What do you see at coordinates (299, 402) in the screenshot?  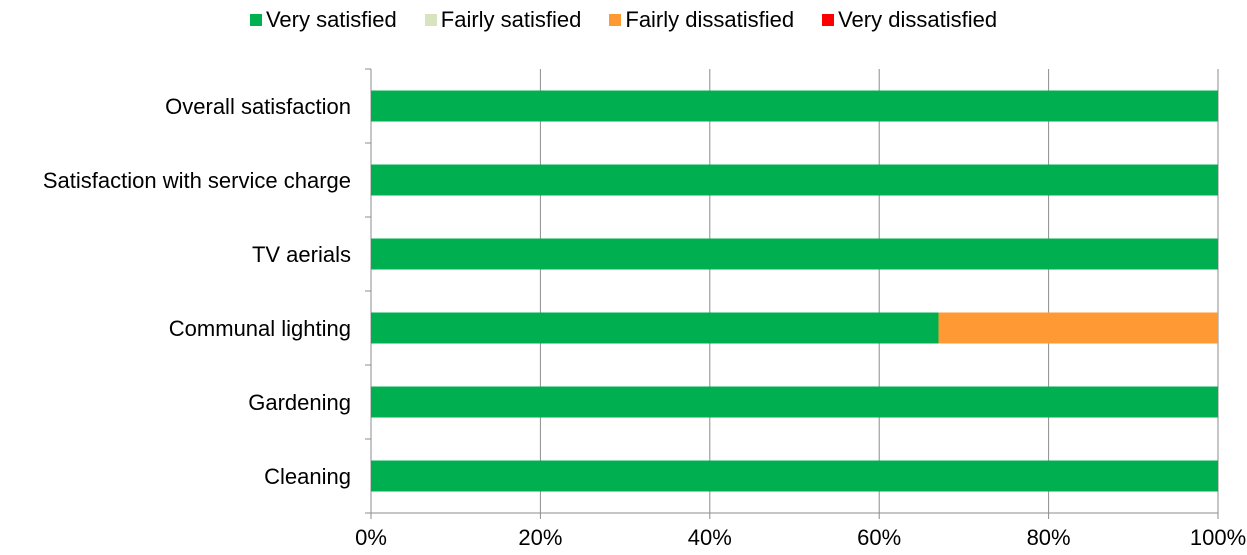 I see `category-label: Gardening` at bounding box center [299, 402].